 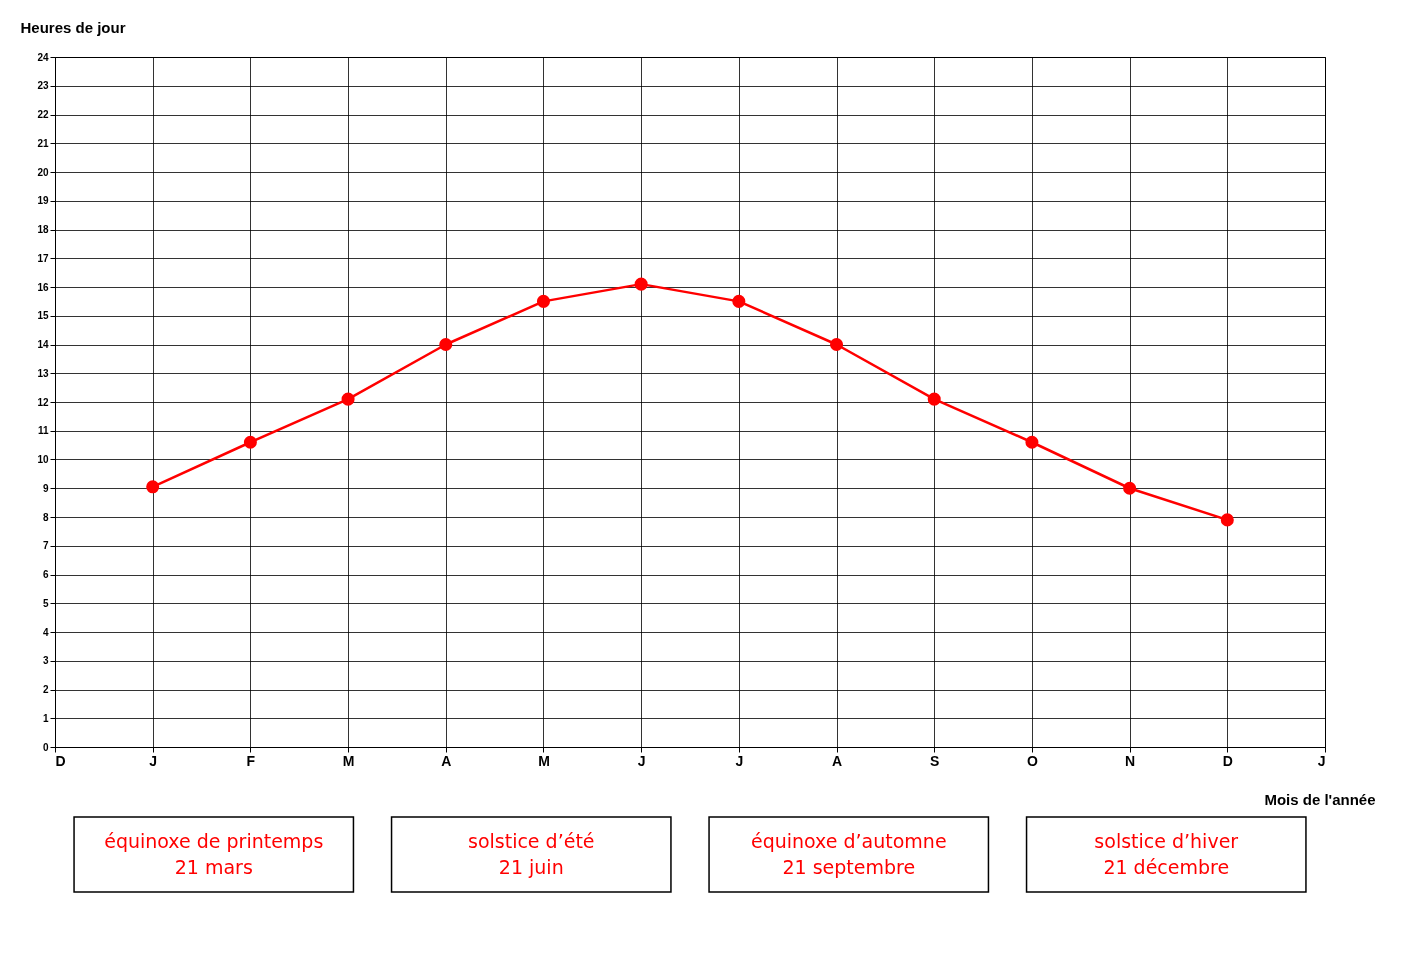 I want to click on y-tick-label: 14, so click(x=43, y=344).